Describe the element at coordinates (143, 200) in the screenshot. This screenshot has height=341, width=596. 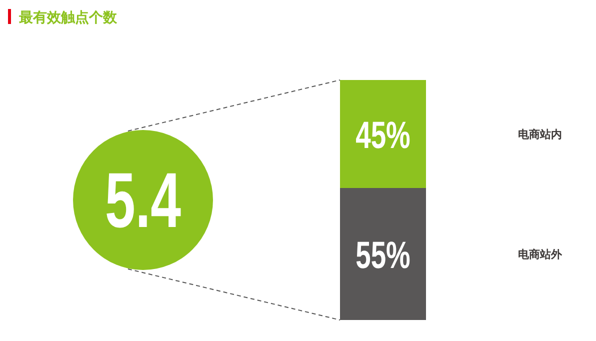
I see `text: 5.4` at that location.